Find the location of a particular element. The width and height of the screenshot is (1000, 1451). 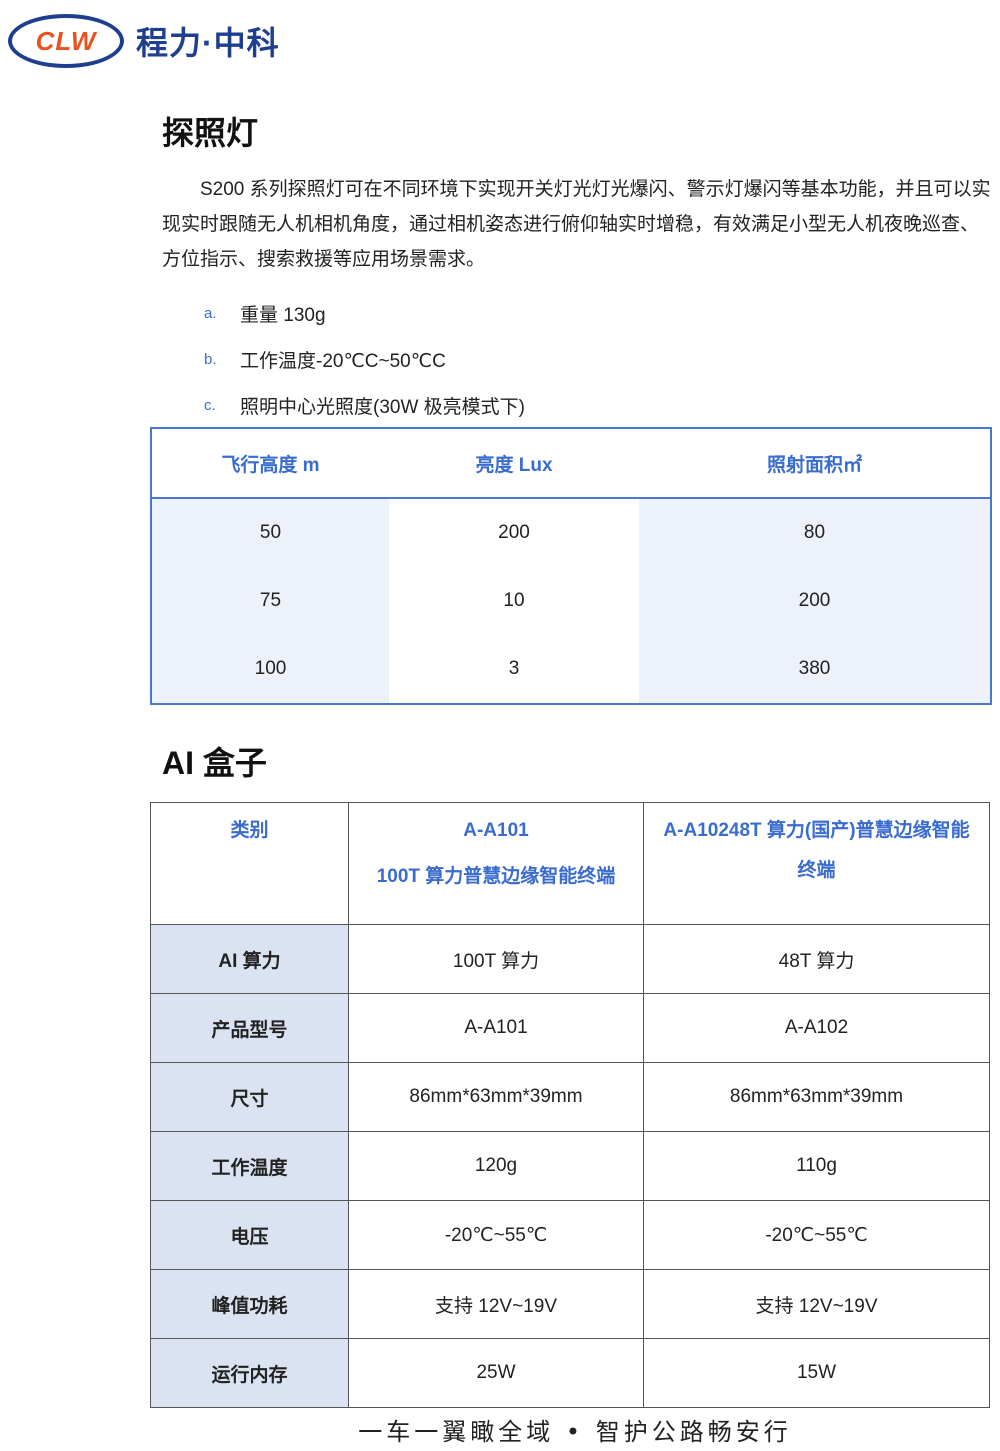

table-row: 工作温度 120g 110g is located at coordinates (570, 1166).